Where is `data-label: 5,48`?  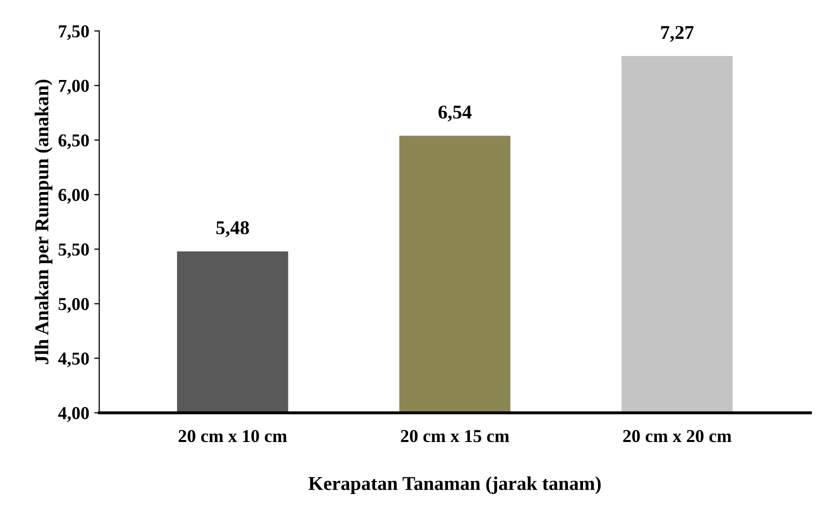
data-label: 5,48 is located at coordinates (232, 229).